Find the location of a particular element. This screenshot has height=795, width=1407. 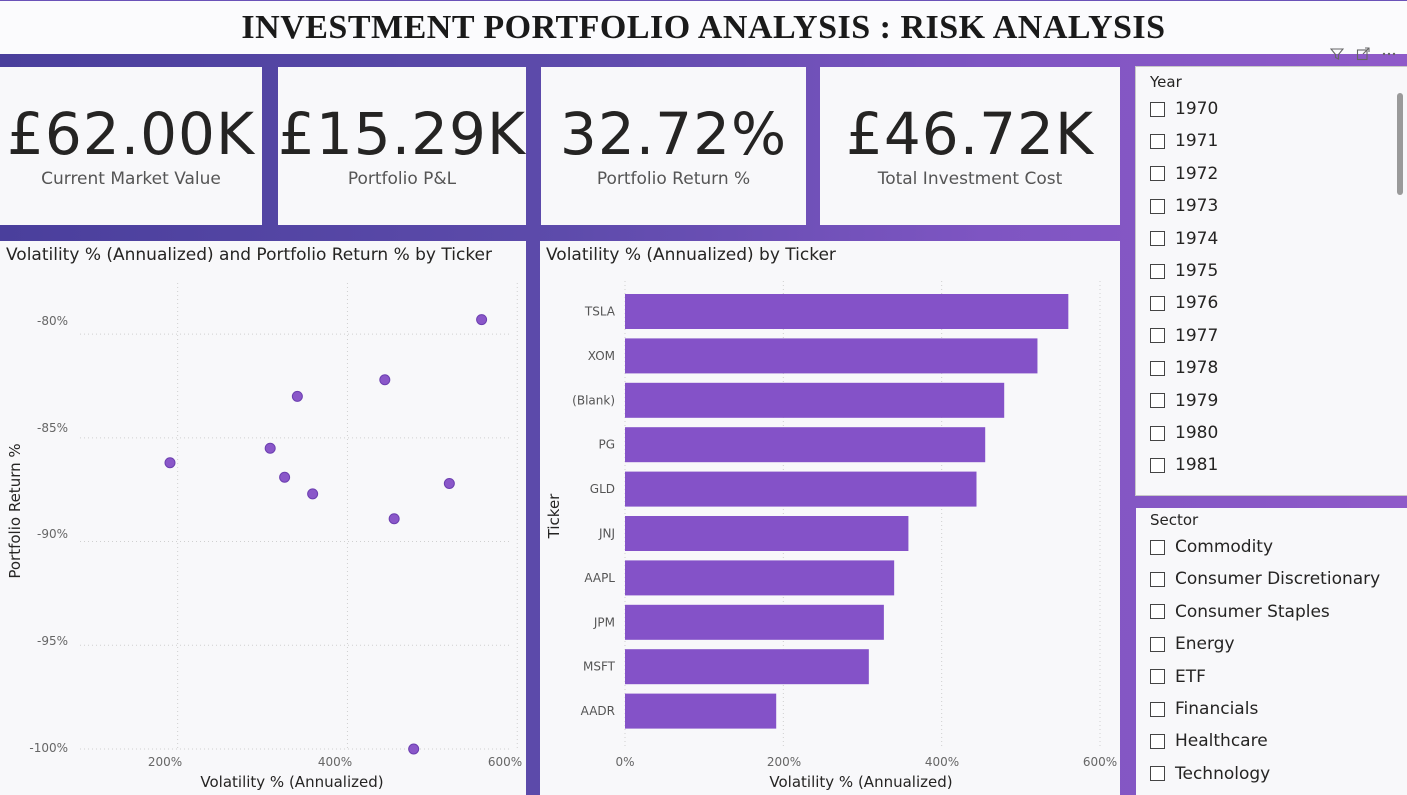

bar-category-label: GLD is located at coordinates (602, 489).